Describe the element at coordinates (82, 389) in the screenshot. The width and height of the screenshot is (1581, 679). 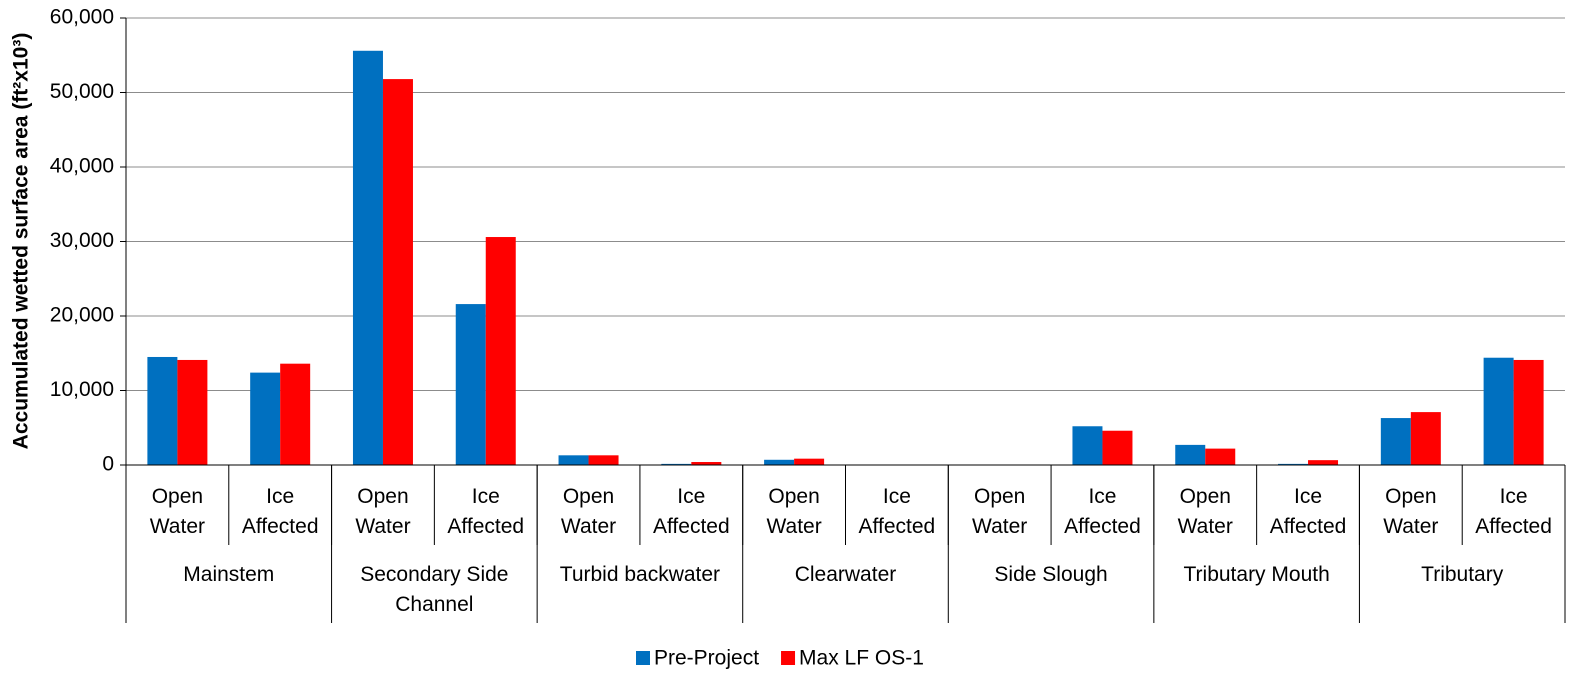
I see `y-tick-label: 10,000` at that location.